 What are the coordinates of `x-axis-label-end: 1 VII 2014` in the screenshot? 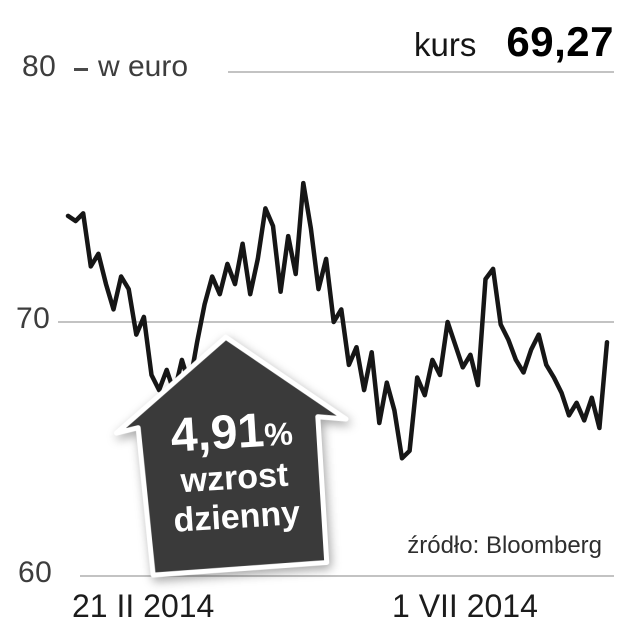 It's located at (465, 606).